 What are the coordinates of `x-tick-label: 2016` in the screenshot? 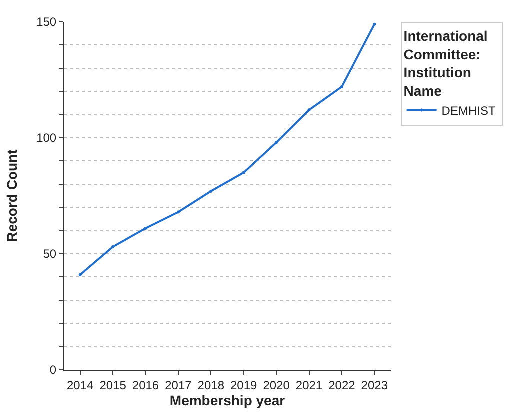 It's located at (146, 385).